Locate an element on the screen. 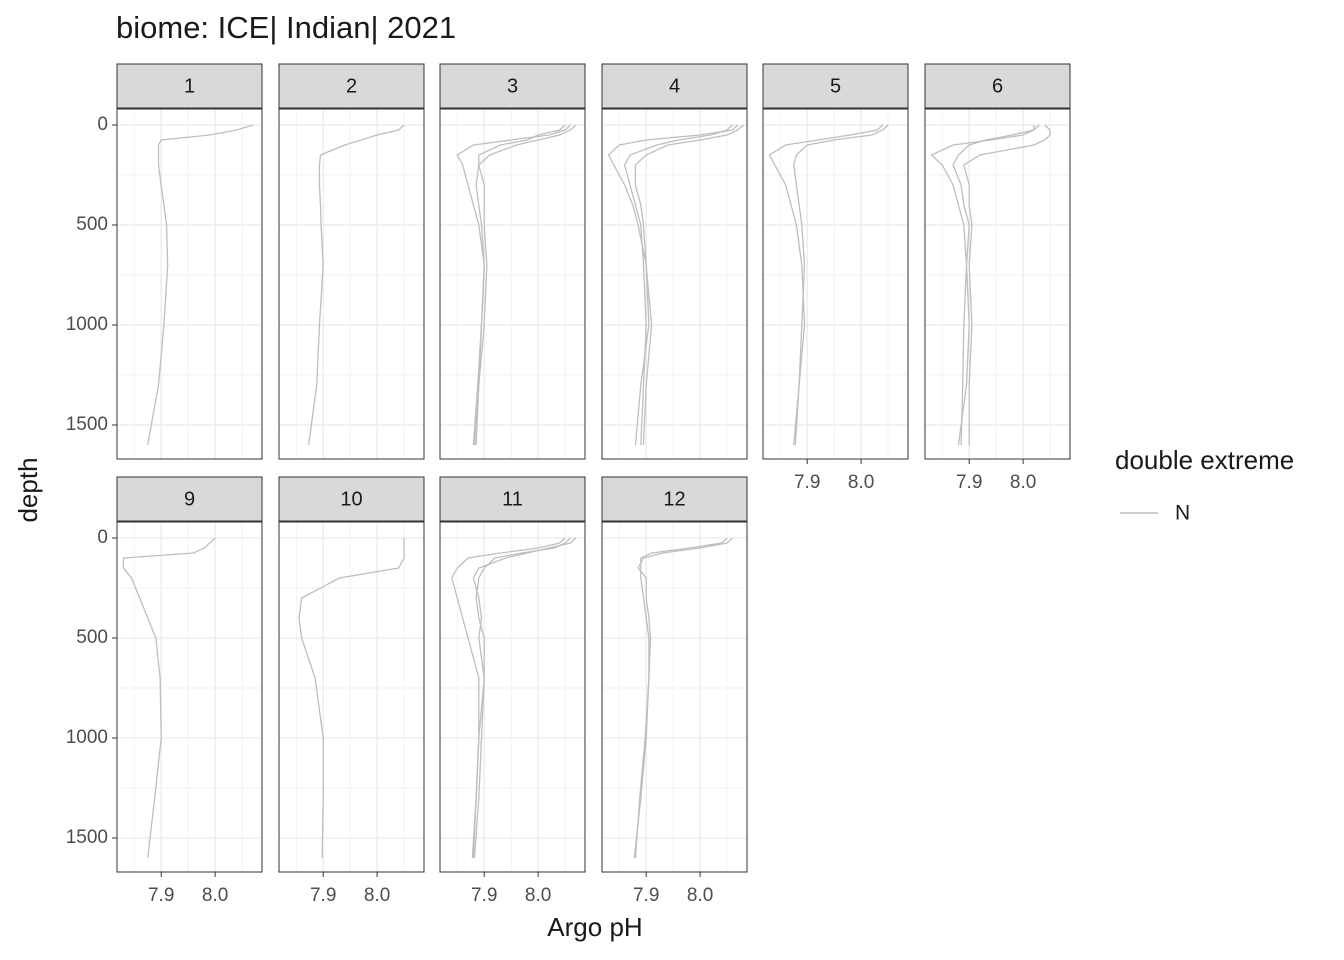 This screenshot has height=960, width=1344. strip-label: 5 is located at coordinates (835, 86).